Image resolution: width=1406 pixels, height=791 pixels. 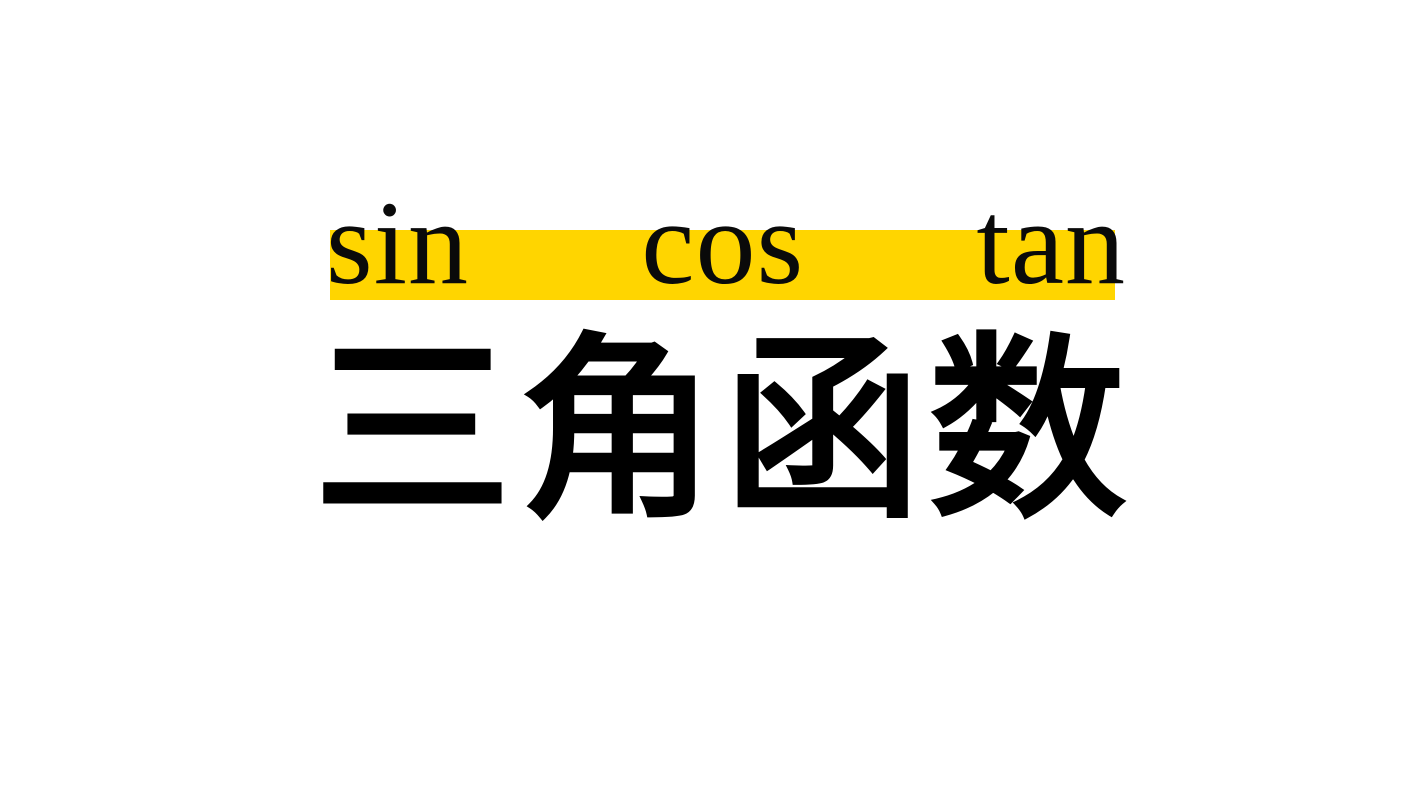 What do you see at coordinates (723, 242) in the screenshot?
I see `cos-label: cos` at bounding box center [723, 242].